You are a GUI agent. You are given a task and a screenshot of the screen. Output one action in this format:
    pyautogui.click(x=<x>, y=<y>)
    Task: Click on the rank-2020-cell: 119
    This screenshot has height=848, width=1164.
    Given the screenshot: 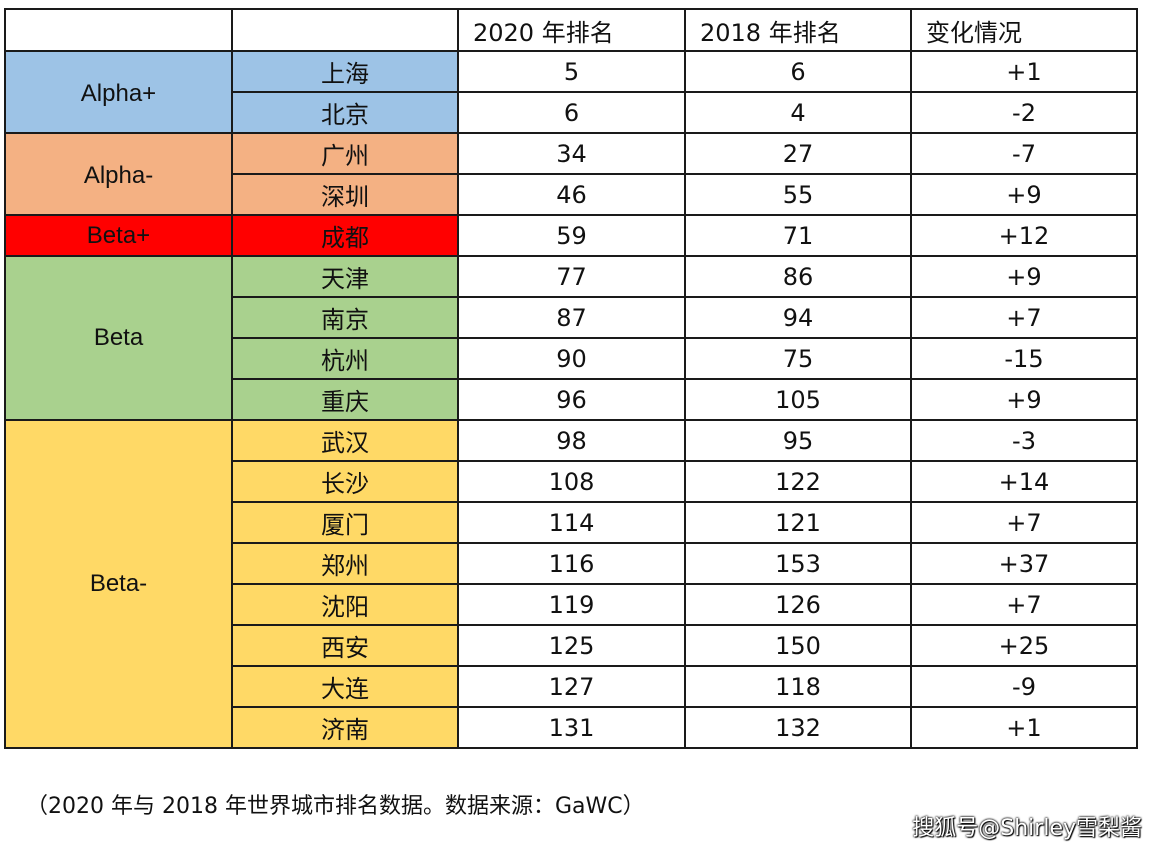 What is the action you would take?
    pyautogui.click(x=571, y=604)
    